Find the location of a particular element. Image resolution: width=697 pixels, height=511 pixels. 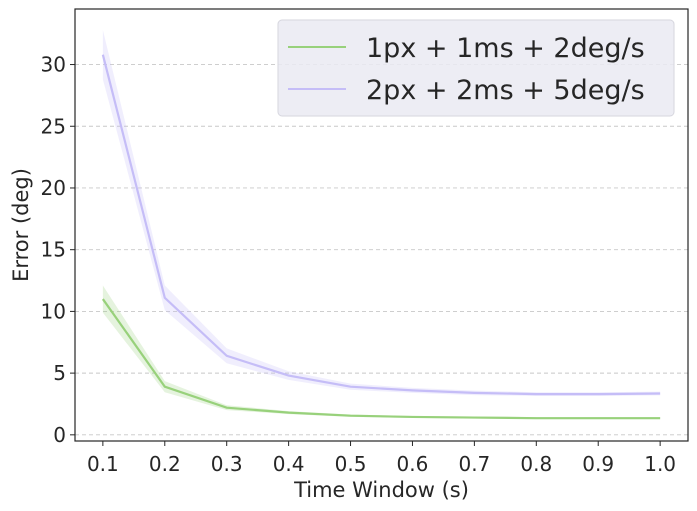

legend-box is located at coordinates (476, 68).